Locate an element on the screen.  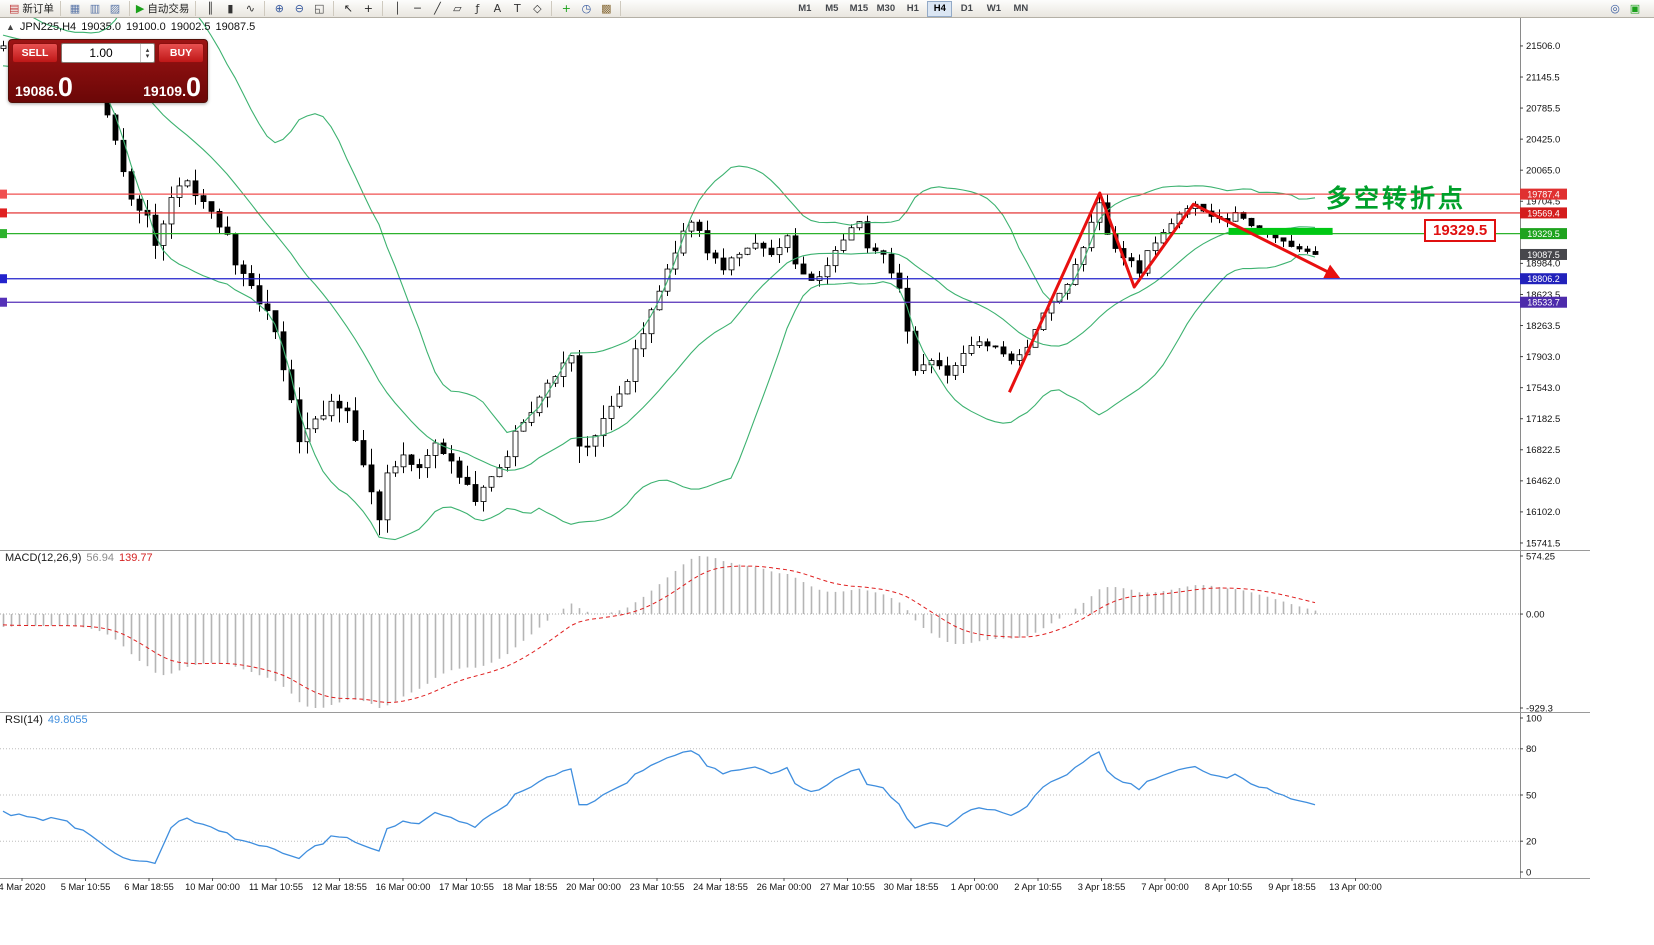
toolbar-group: ▶ 自动交易 is located at coordinates (163, 8).